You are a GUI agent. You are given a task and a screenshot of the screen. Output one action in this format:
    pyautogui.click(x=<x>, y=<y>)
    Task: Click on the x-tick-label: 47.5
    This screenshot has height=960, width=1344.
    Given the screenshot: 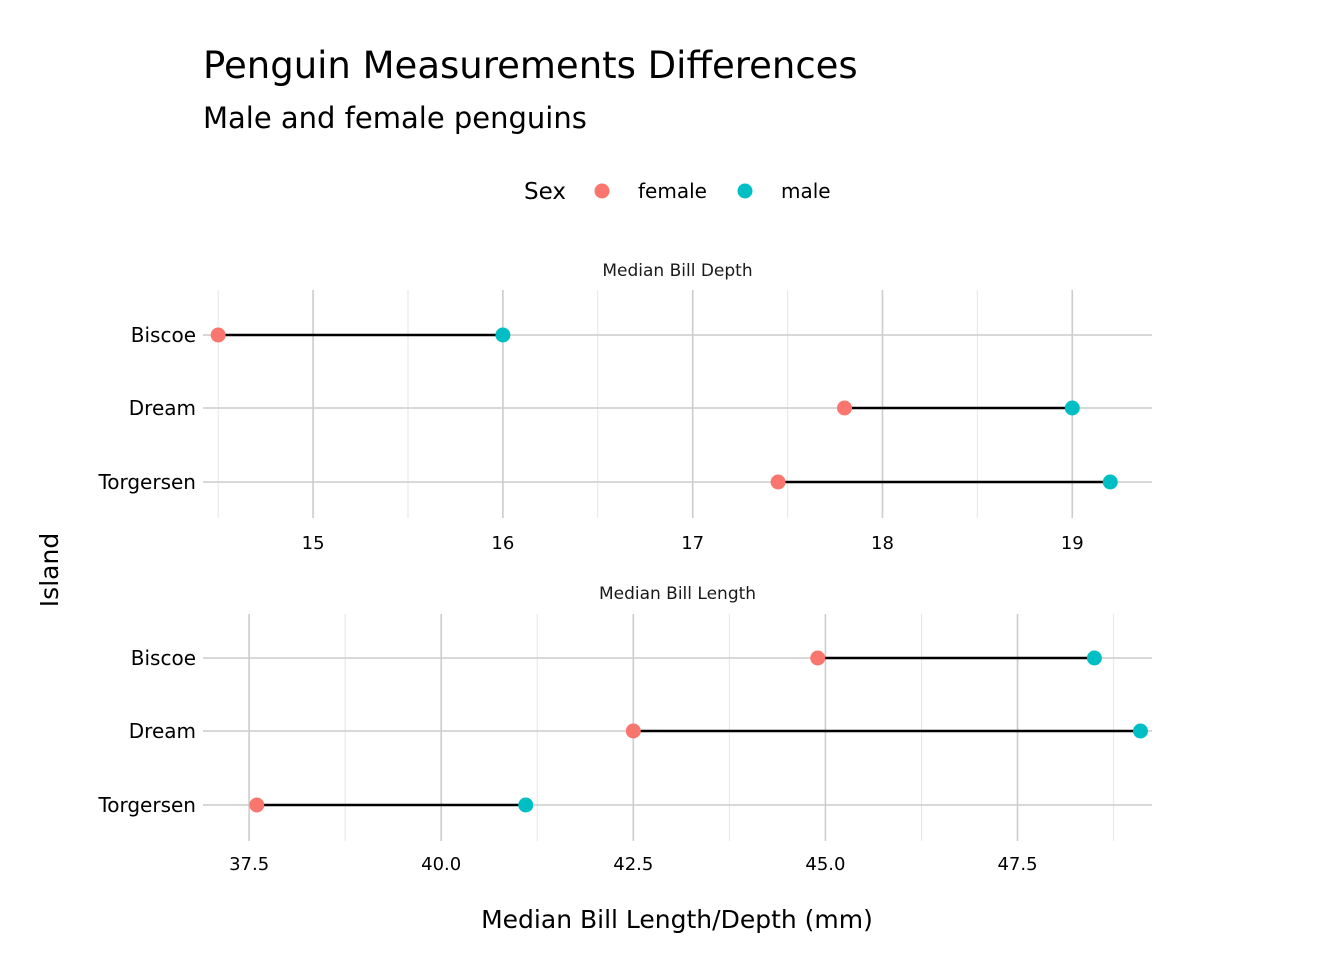 What is the action you would take?
    pyautogui.click(x=1017, y=864)
    